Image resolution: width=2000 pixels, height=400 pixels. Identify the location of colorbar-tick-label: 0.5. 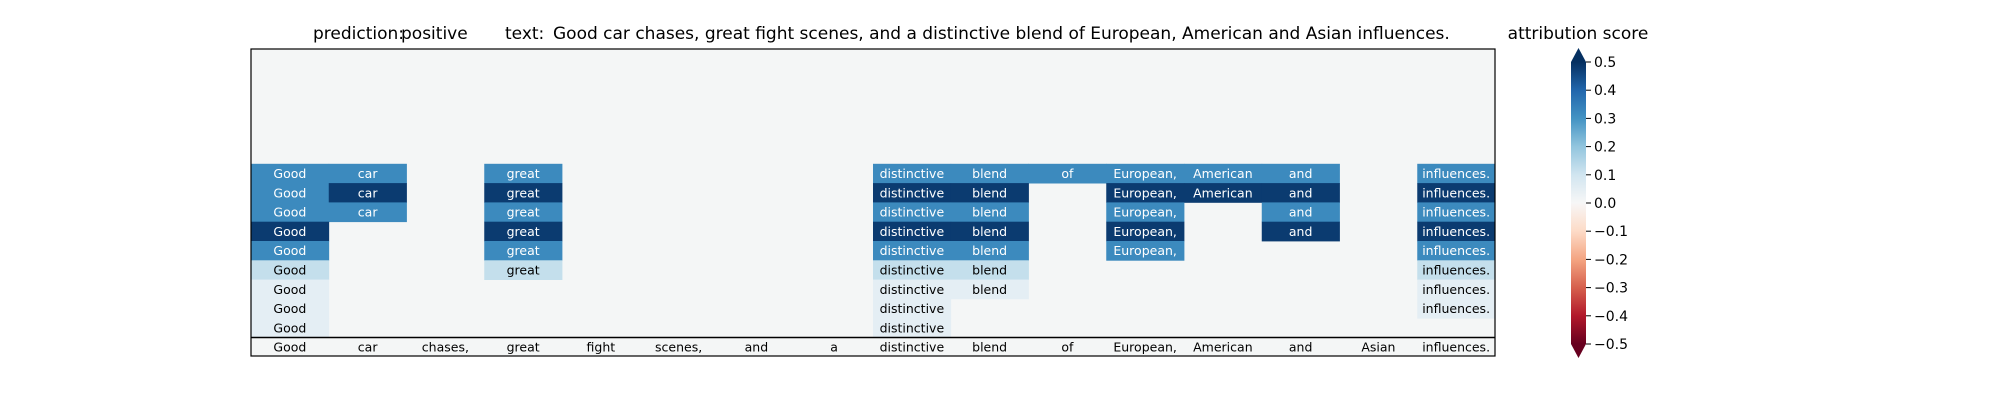
(1605, 63).